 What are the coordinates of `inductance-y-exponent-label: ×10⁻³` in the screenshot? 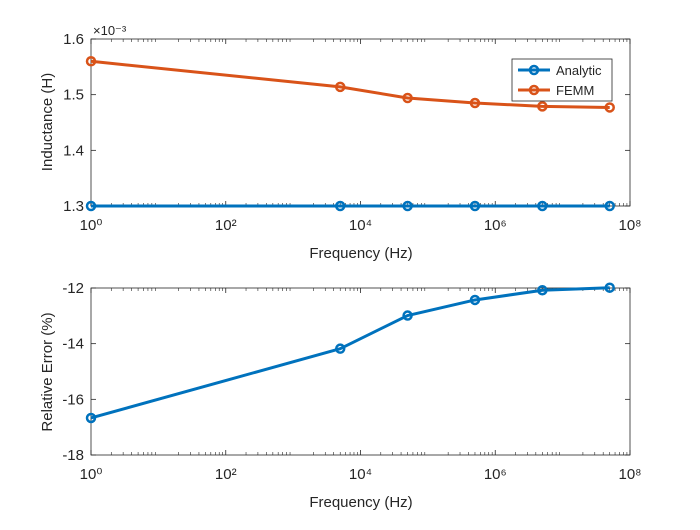 It's located at (110, 30).